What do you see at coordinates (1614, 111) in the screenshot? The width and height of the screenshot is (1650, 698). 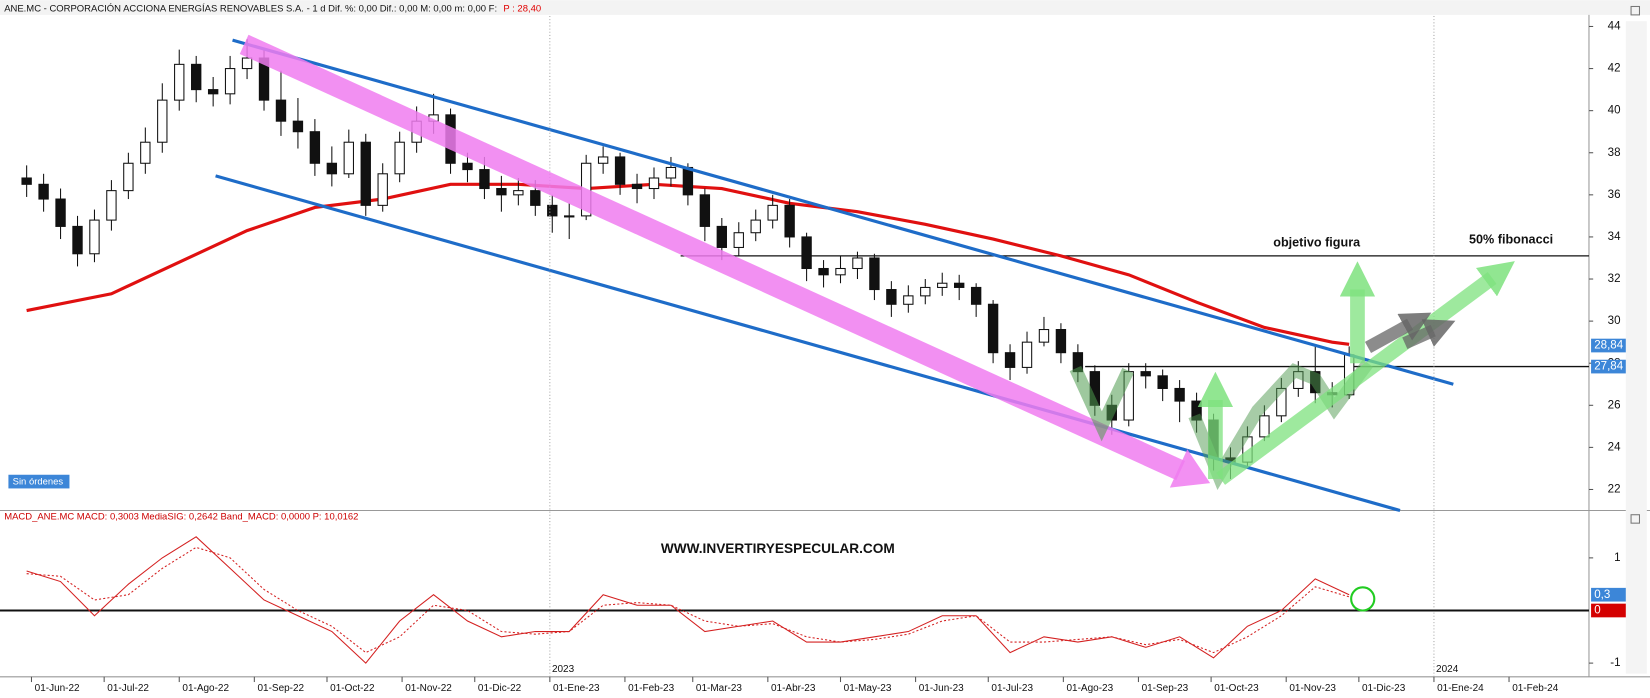 I see `y-tick-label: 40` at bounding box center [1614, 111].